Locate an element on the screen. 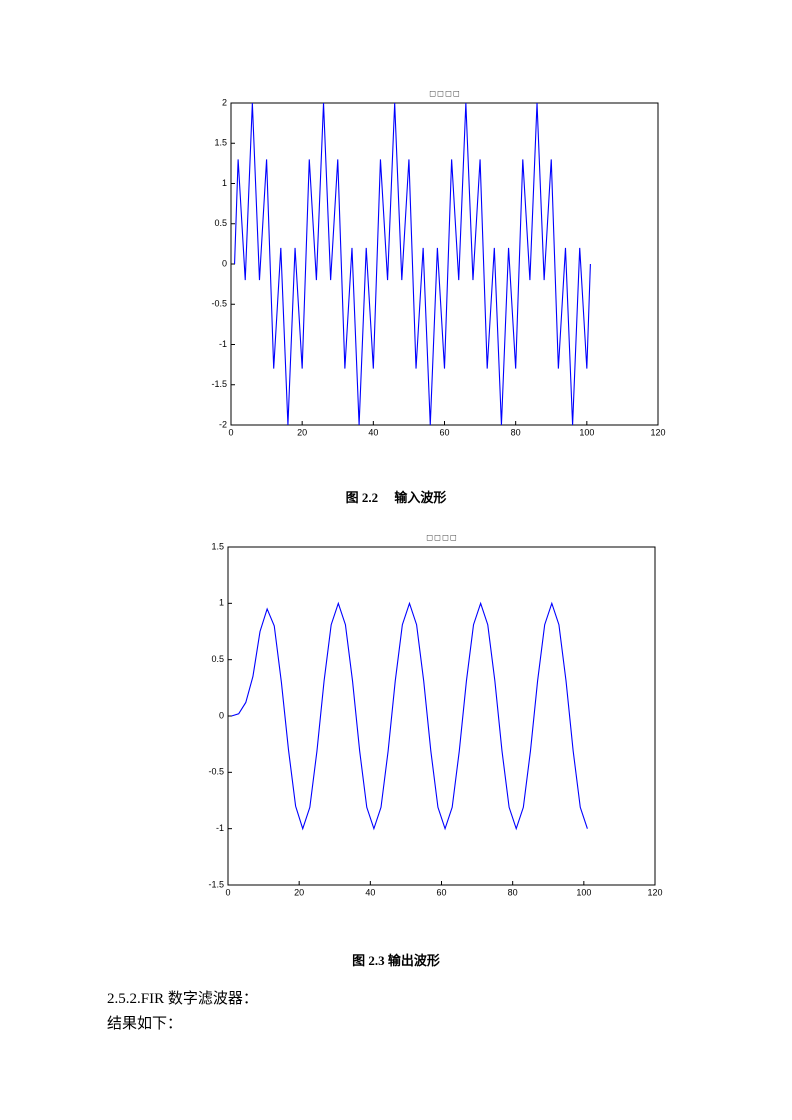 The width and height of the screenshot is (792, 1120). y-tick-label: 2 is located at coordinates (224, 102).